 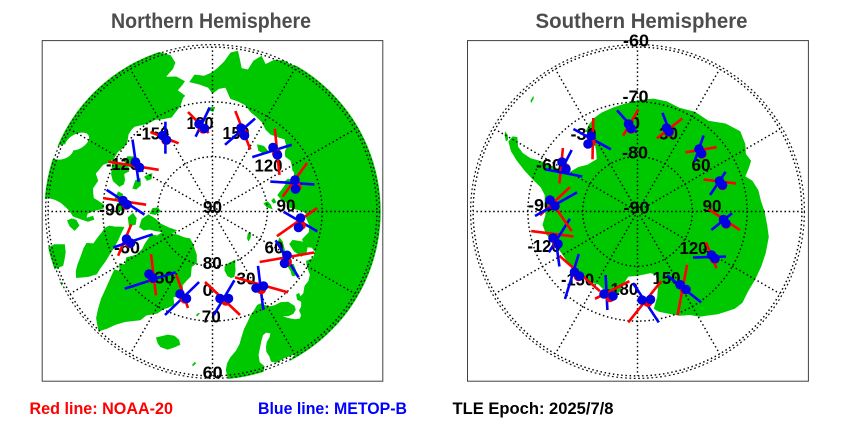 What do you see at coordinates (635, 153) in the screenshot?
I see `svg-text: -80` at bounding box center [635, 153].